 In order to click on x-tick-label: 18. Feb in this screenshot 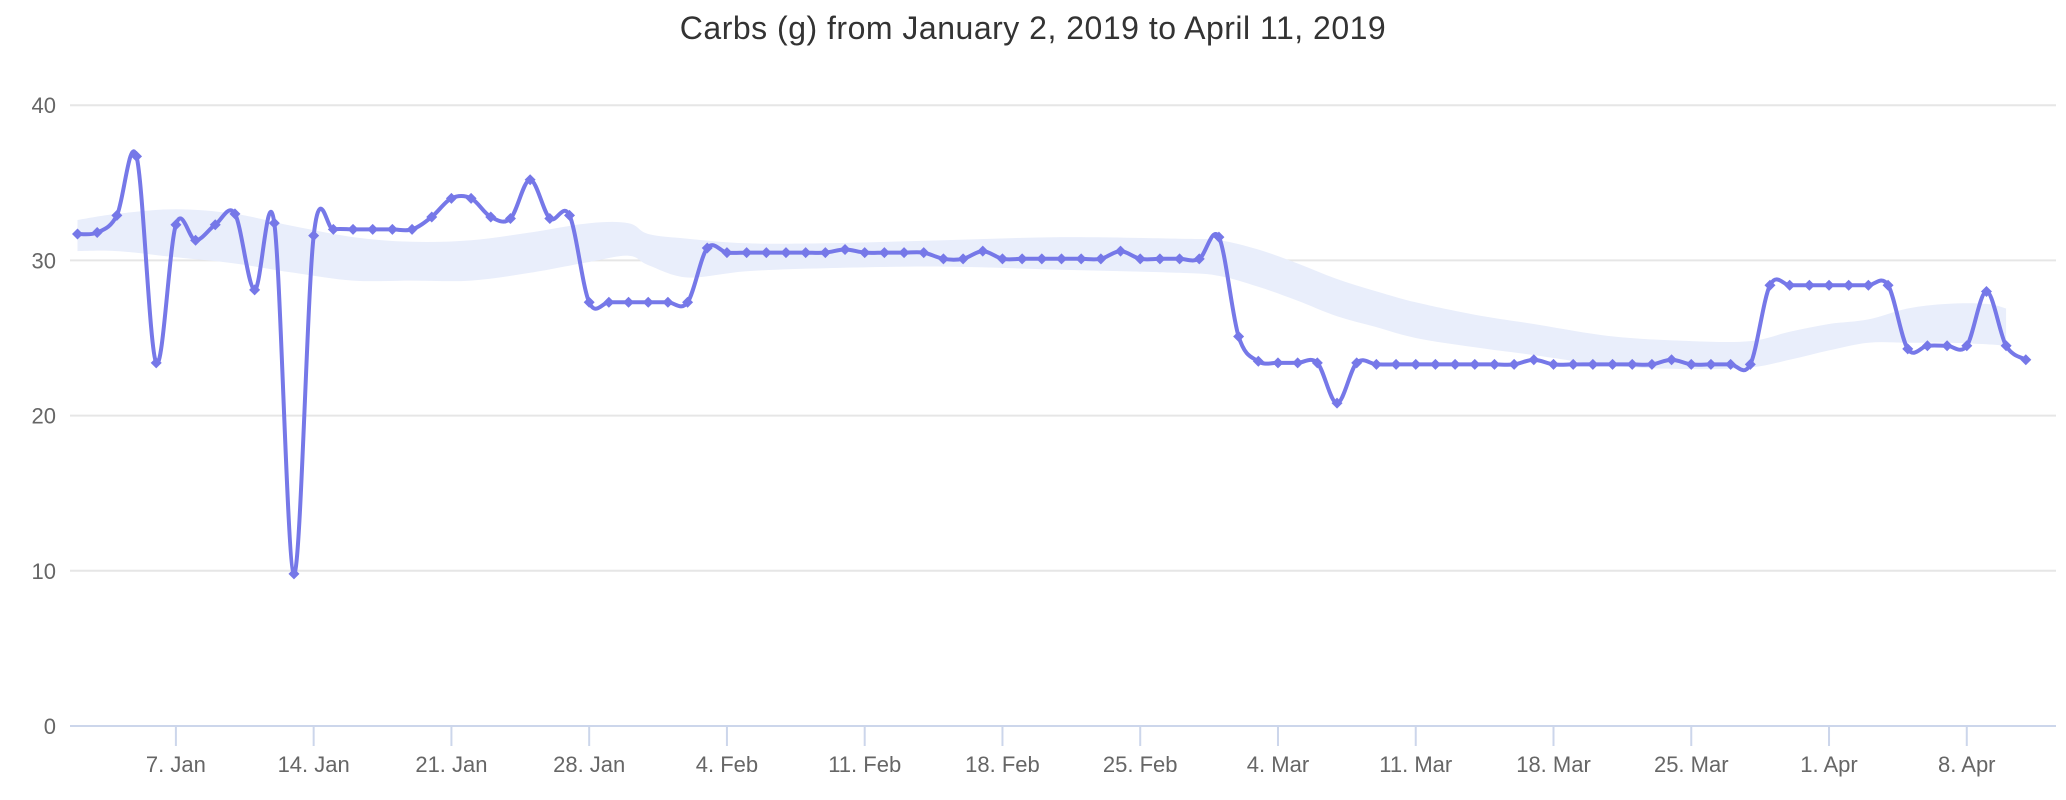, I will do `click(1002, 764)`.